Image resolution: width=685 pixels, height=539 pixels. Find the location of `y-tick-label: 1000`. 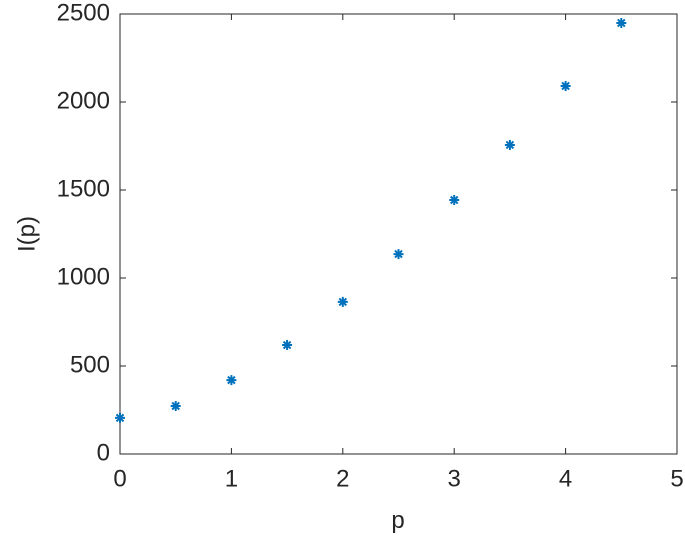

y-tick-label: 1000 is located at coordinates (83, 276).